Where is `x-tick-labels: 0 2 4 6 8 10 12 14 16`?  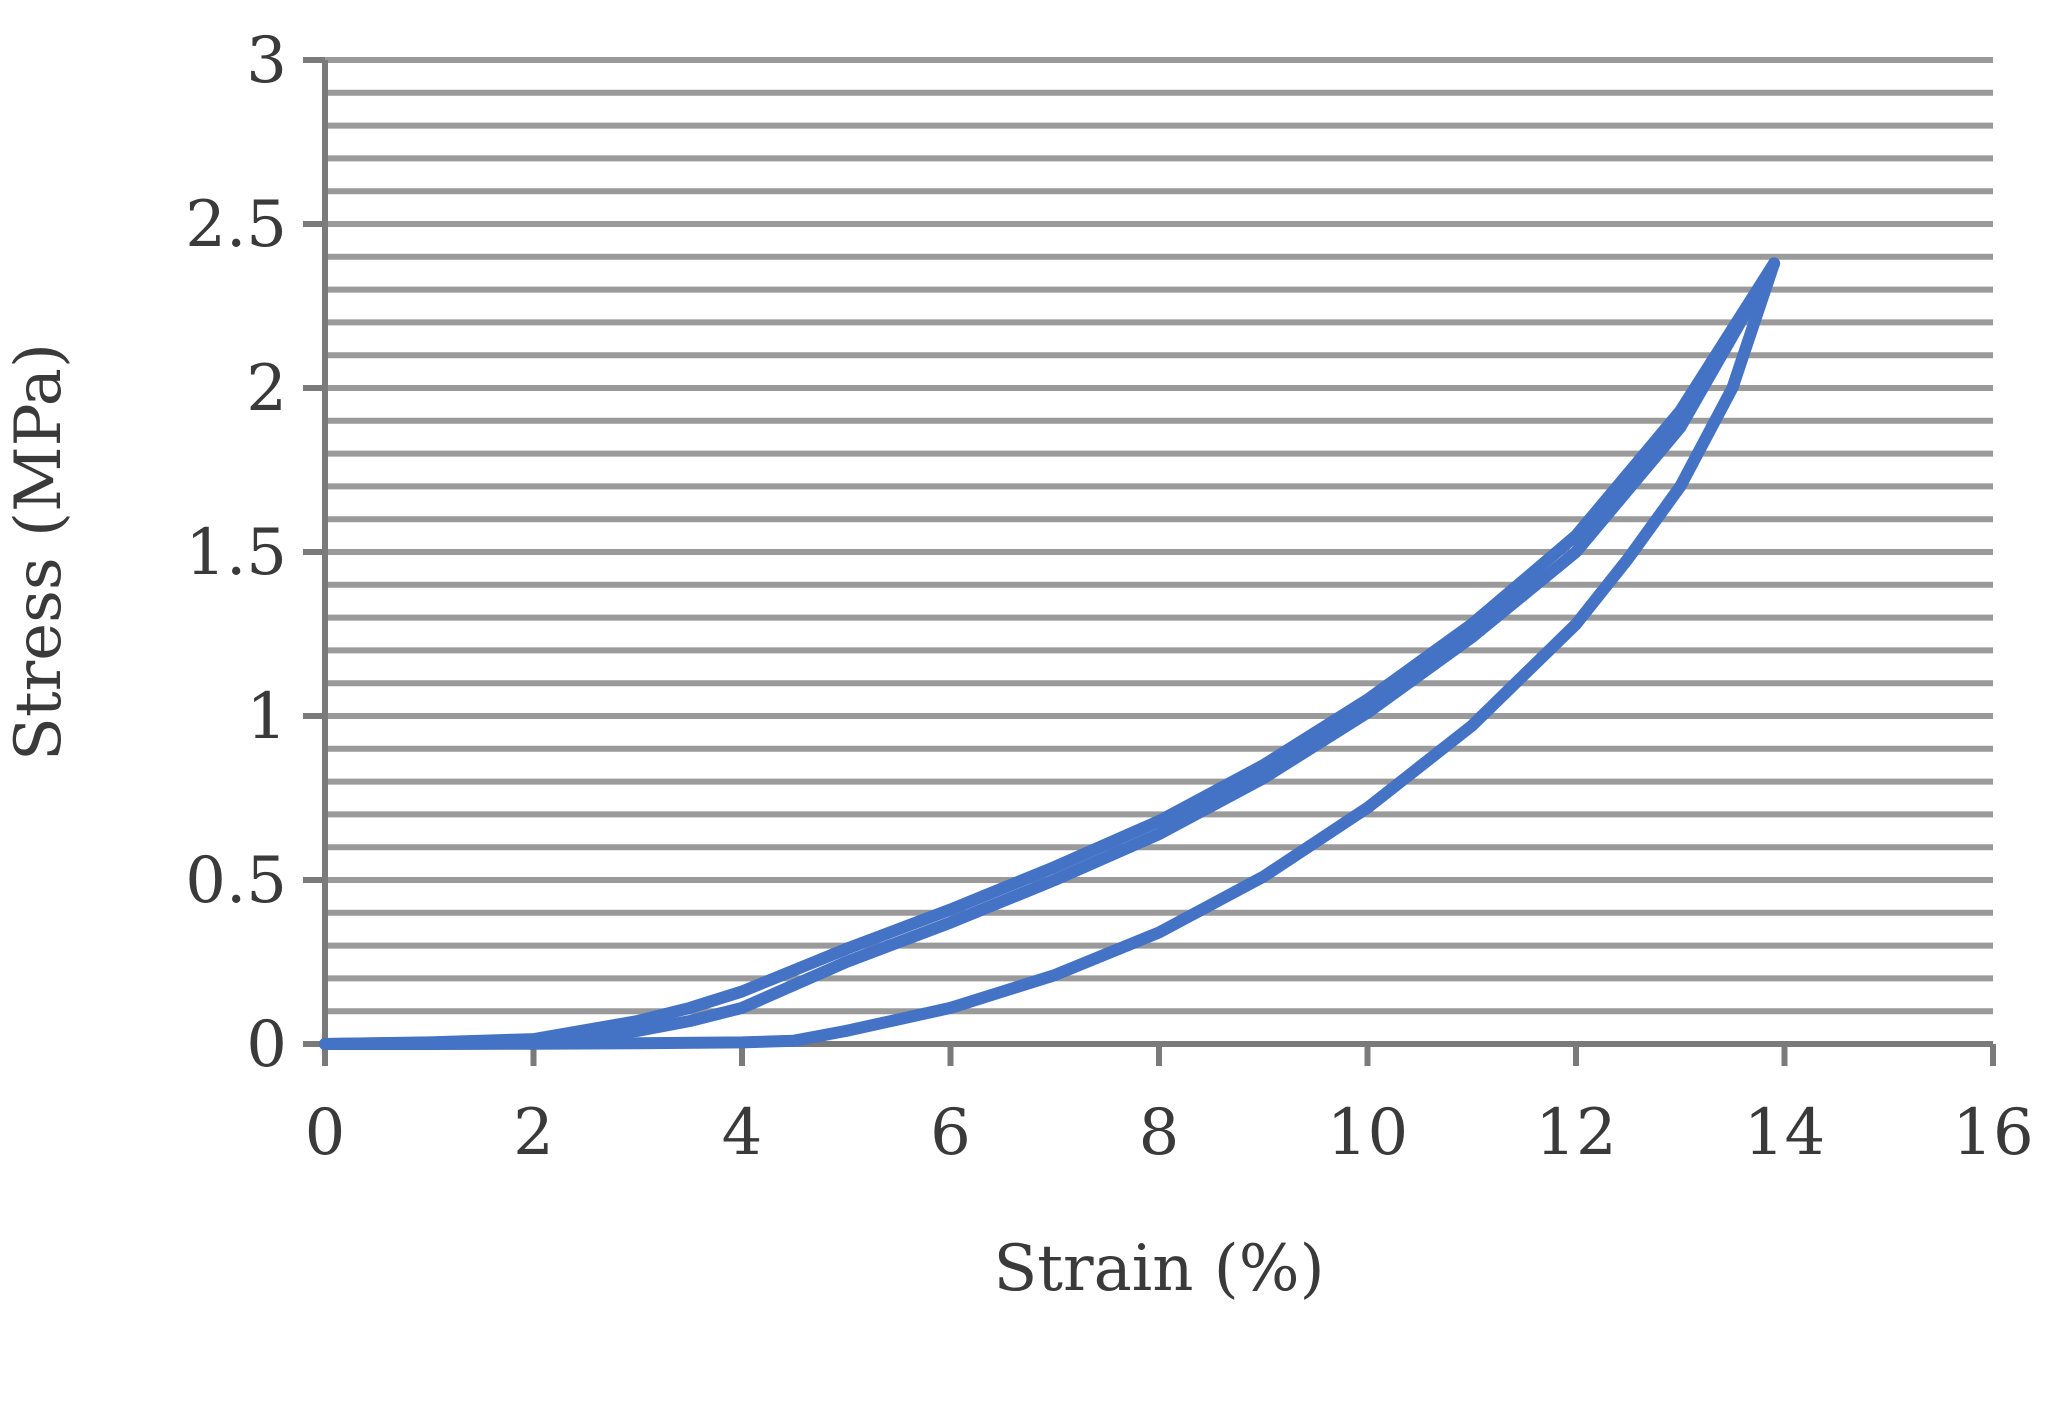
x-tick-labels: 0 2 4 6 8 10 12 14 16 is located at coordinates (1169, 1133).